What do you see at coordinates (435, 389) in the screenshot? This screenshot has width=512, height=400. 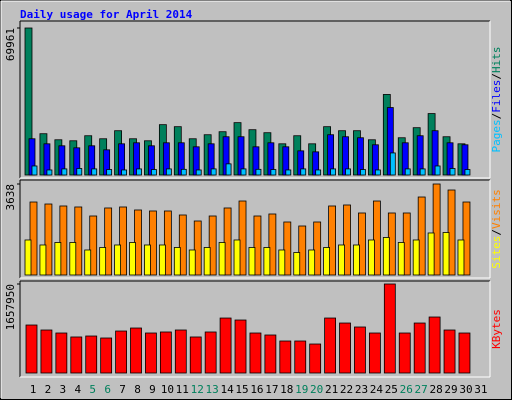 I see `x-tick-label: 28` at bounding box center [435, 389].